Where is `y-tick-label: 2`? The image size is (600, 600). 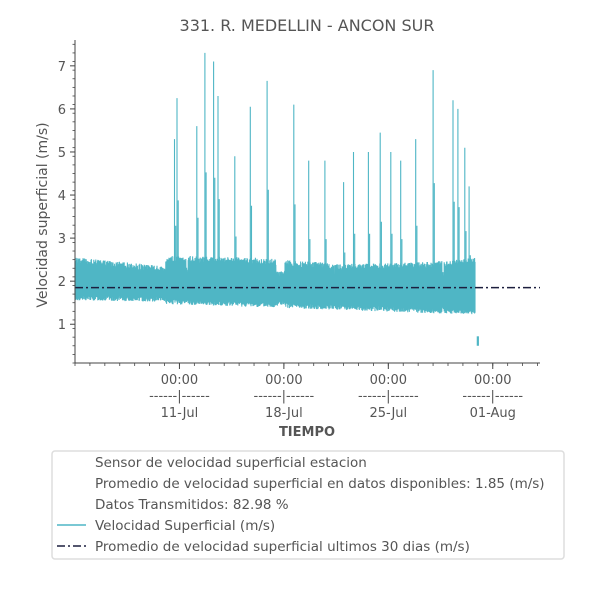 y-tick-label: 2 is located at coordinates (62, 282).